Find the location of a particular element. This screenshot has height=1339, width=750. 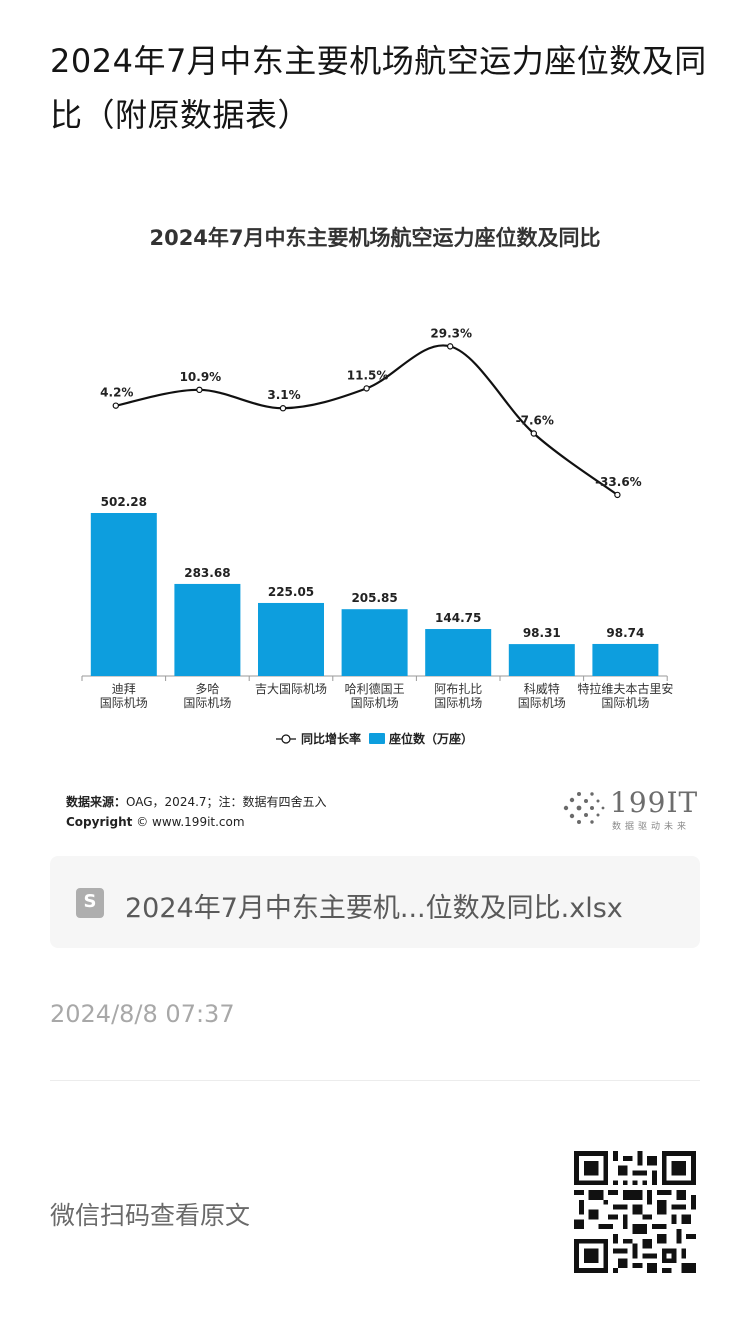

category-label-0: 国际机场 is located at coordinates (124, 703).